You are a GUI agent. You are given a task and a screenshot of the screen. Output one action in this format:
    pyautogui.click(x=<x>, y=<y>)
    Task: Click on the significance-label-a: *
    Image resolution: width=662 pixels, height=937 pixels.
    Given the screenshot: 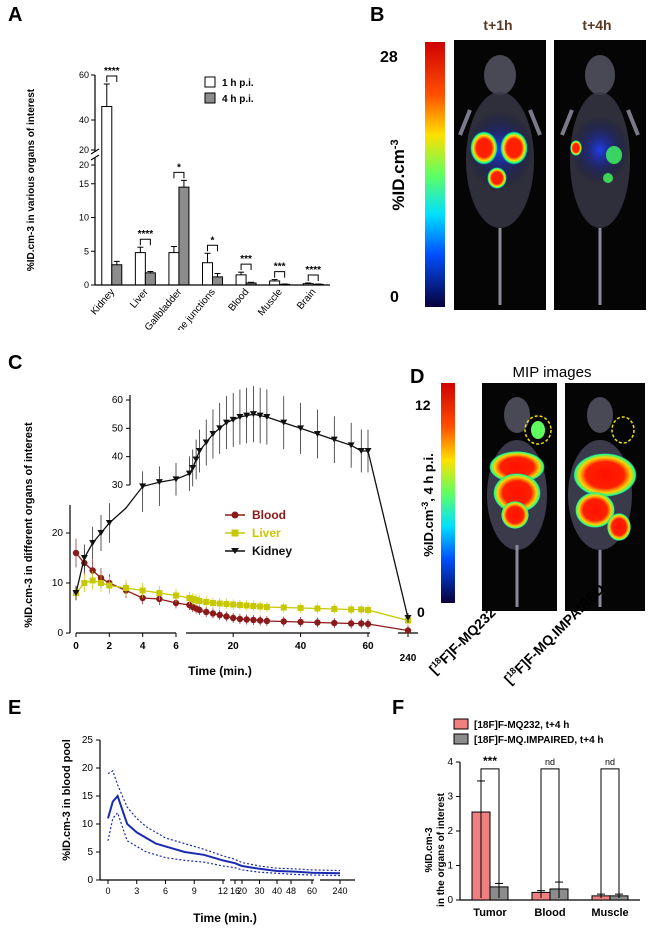 What is the action you would take?
    pyautogui.click(x=179, y=167)
    